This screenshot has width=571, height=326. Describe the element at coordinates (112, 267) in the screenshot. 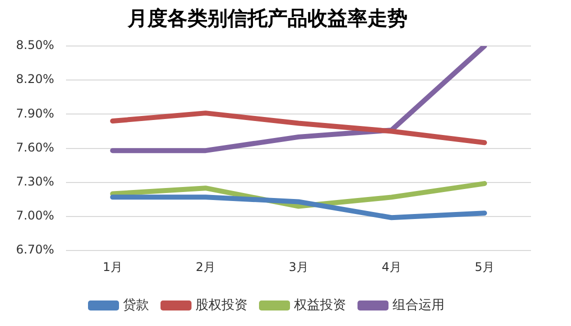

I see `x-tick-label: 1月` at that location.